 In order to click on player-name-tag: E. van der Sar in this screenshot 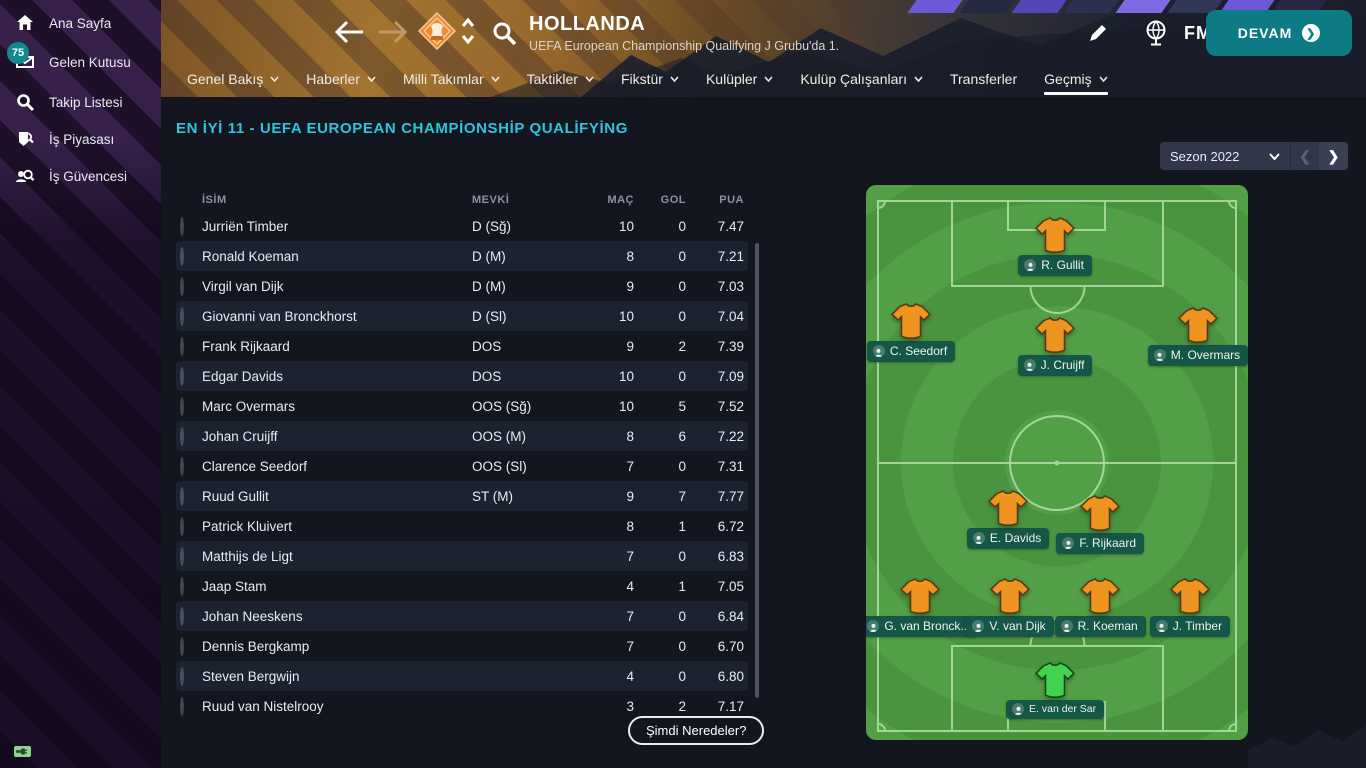, I will do `click(1055, 710)`.